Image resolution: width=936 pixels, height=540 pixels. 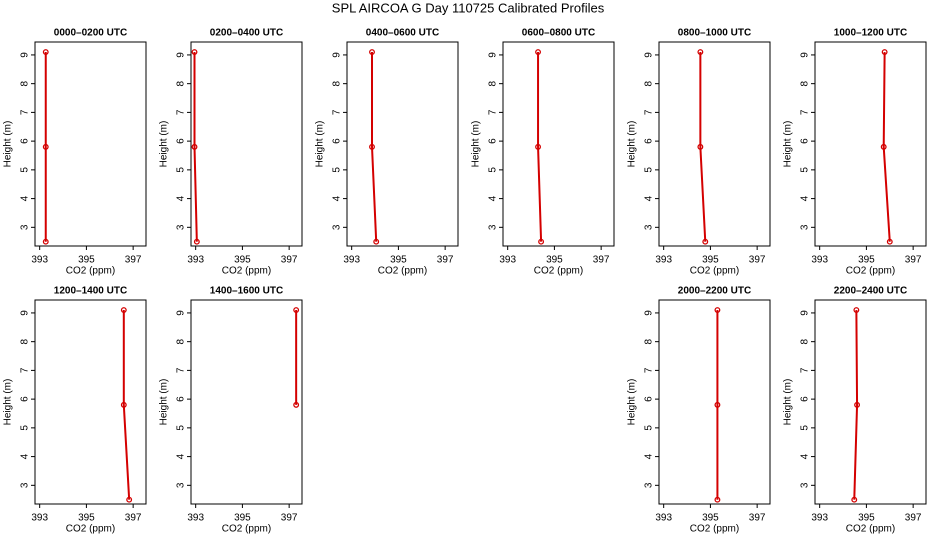 What do you see at coordinates (90, 291) in the screenshot?
I see `panel-title: 1200–1400 UTC` at bounding box center [90, 291].